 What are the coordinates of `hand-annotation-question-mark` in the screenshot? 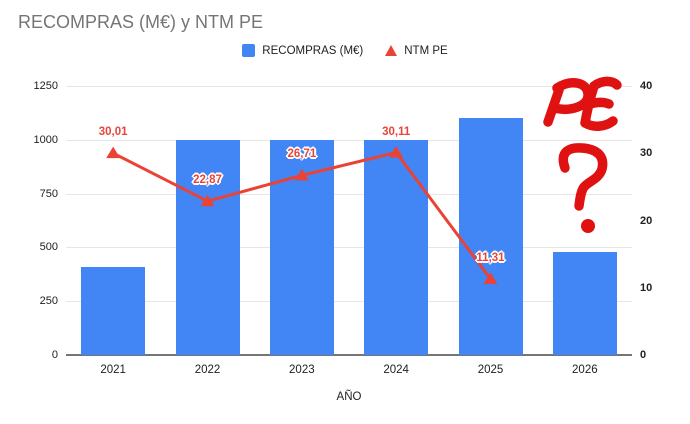 It's located at (583, 177).